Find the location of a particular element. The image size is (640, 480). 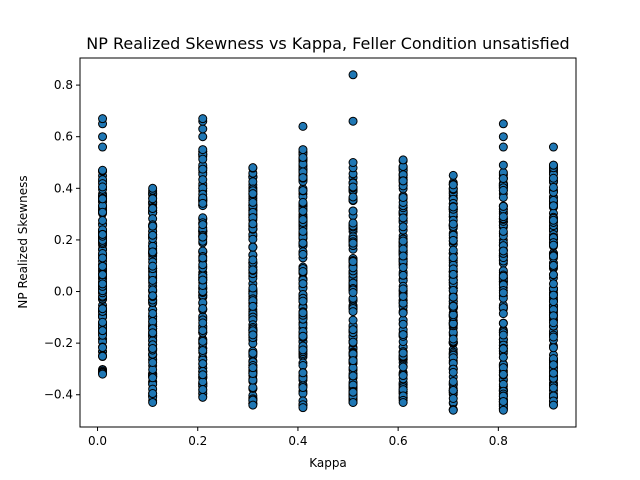

x-tick-label: 0.2 is located at coordinates (197, 441).